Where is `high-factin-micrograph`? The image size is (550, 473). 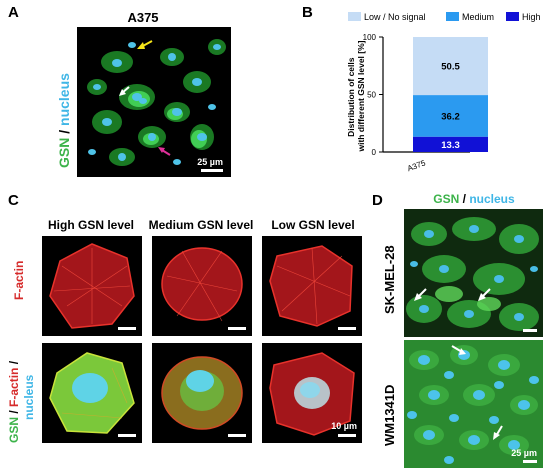
high-factin-micrograph is located at coordinates (92, 286).